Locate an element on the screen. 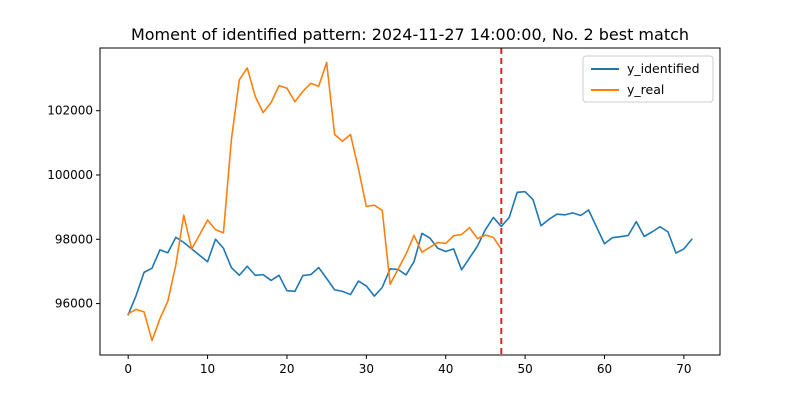 This screenshot has height=400, width=800. x-tick-label: 30 is located at coordinates (366, 369).